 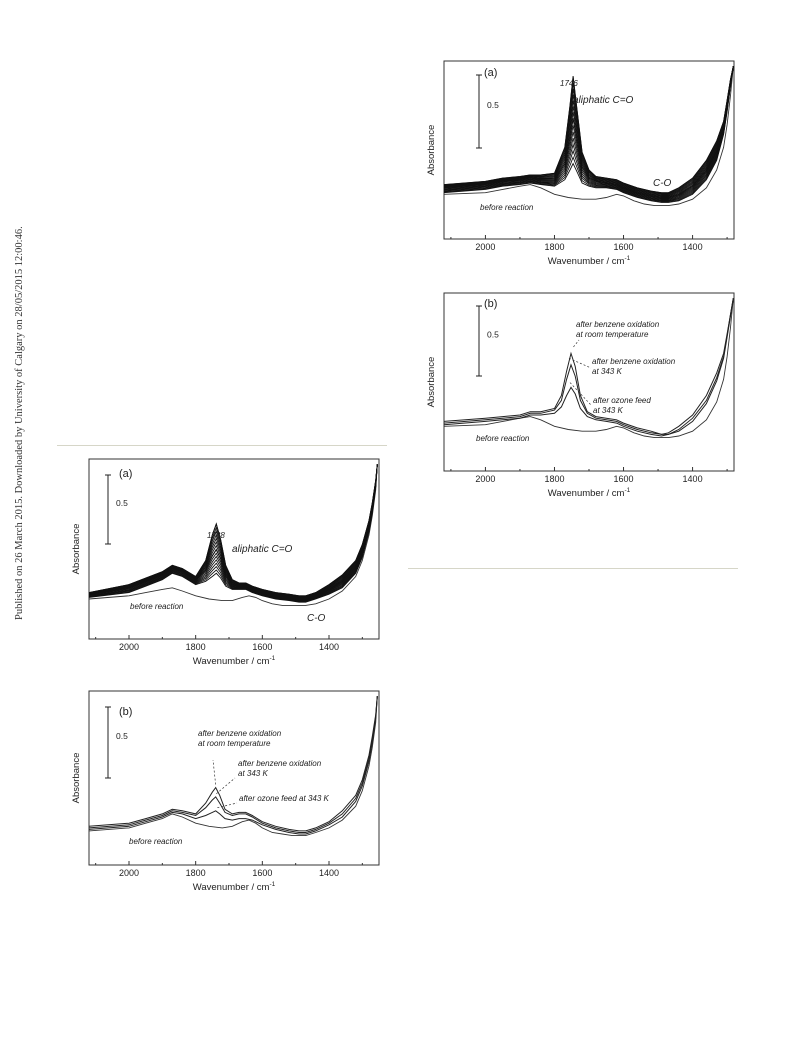 I want to click on series-label: after ozone feed, so click(x=622, y=400).